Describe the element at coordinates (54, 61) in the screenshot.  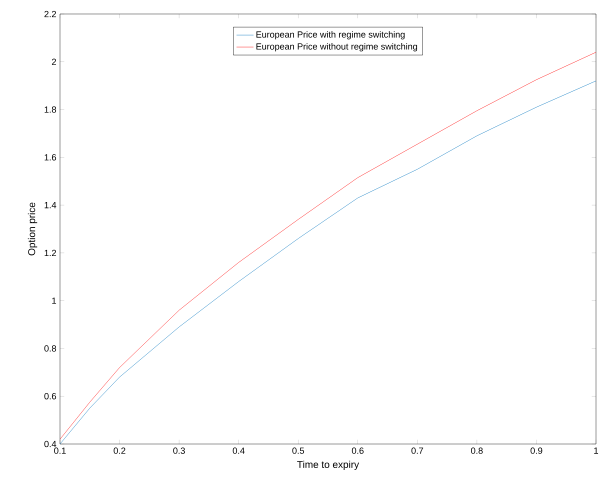
I see `y-tick-label: 2` at that location.